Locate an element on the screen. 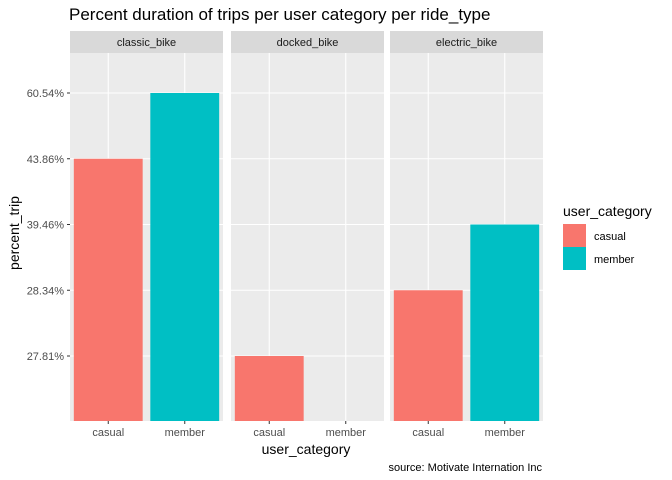  bar-electric_bike-casual is located at coordinates (428, 355).